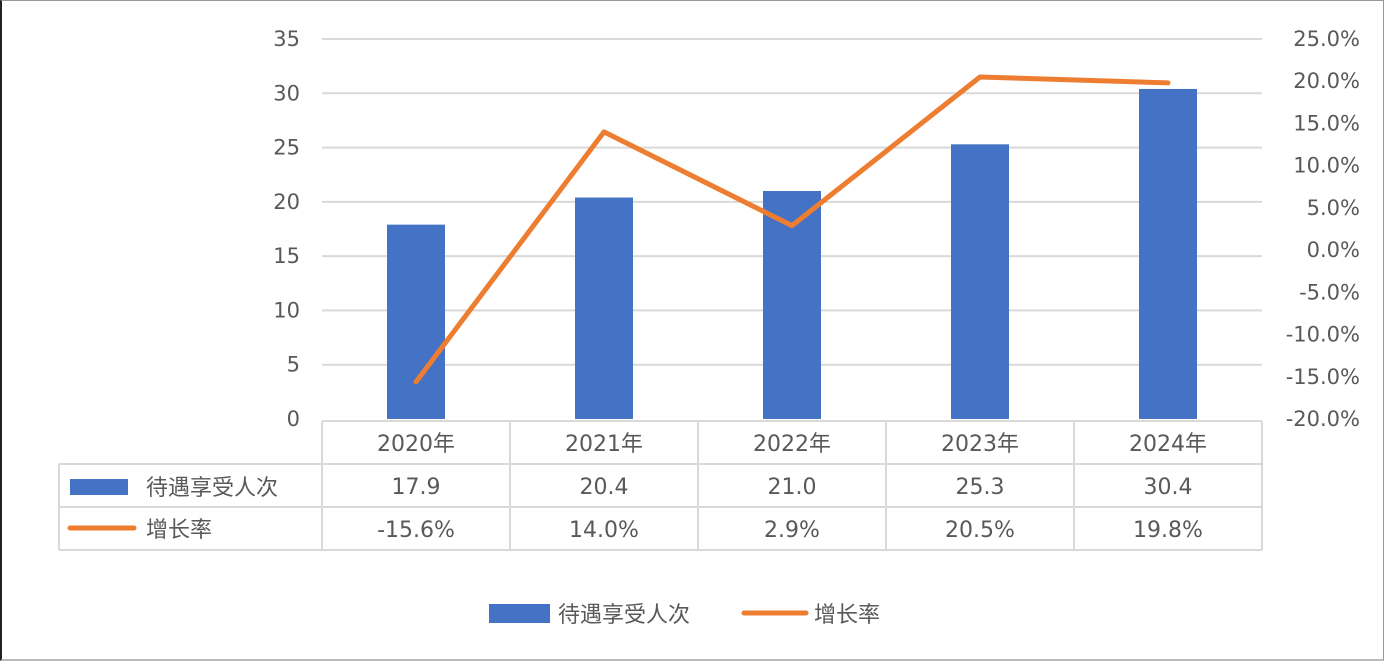 The height and width of the screenshot is (661, 1384). Describe the element at coordinates (604, 487) in the screenshot. I see `table-cell-value: 20.4` at that location.